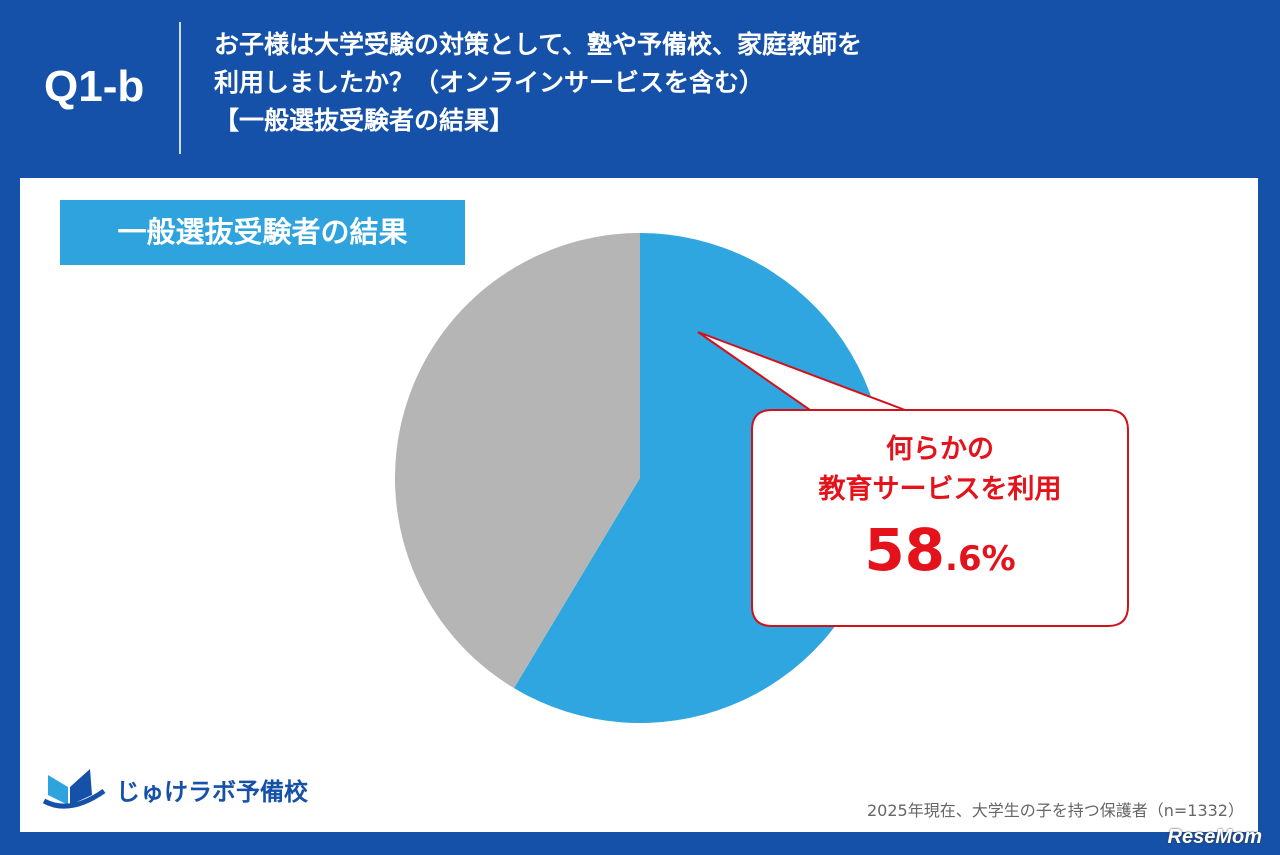  I want to click on segment-label: 一般選抜受験者の結果, so click(262, 232).